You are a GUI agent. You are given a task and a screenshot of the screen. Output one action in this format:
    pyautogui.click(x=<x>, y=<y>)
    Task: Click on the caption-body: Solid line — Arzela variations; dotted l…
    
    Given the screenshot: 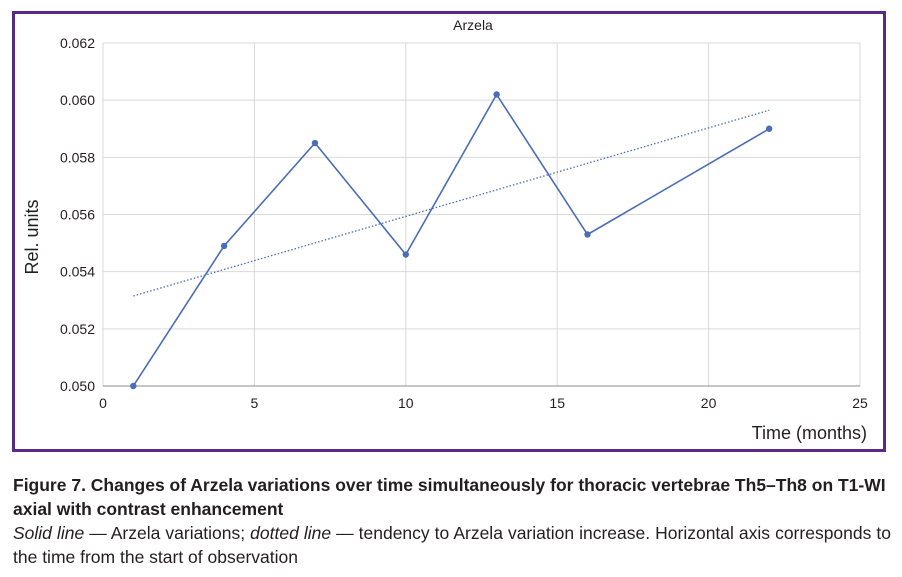 What is the action you would take?
    pyautogui.click(x=452, y=545)
    